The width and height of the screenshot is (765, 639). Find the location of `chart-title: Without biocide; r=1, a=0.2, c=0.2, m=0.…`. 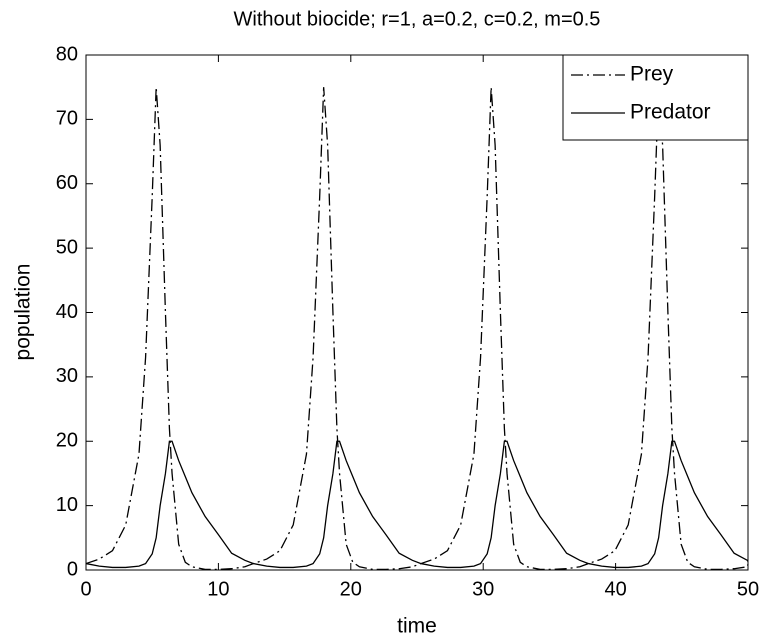

chart-title: Without biocide; r=1, a=0.2, c=0.2, m=0.… is located at coordinates (417, 19).